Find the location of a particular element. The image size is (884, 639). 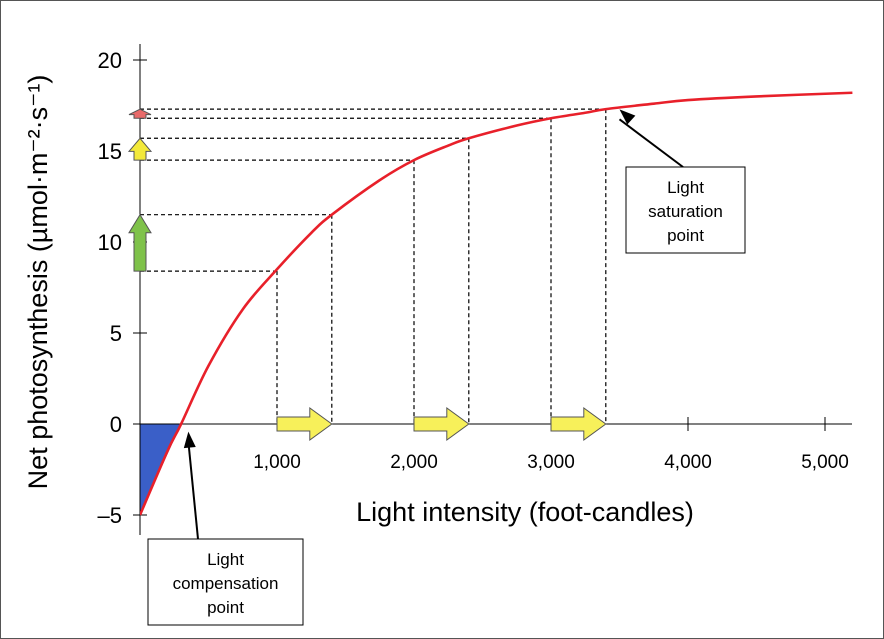

x-tick-label: 1,000 is located at coordinates (277, 462).